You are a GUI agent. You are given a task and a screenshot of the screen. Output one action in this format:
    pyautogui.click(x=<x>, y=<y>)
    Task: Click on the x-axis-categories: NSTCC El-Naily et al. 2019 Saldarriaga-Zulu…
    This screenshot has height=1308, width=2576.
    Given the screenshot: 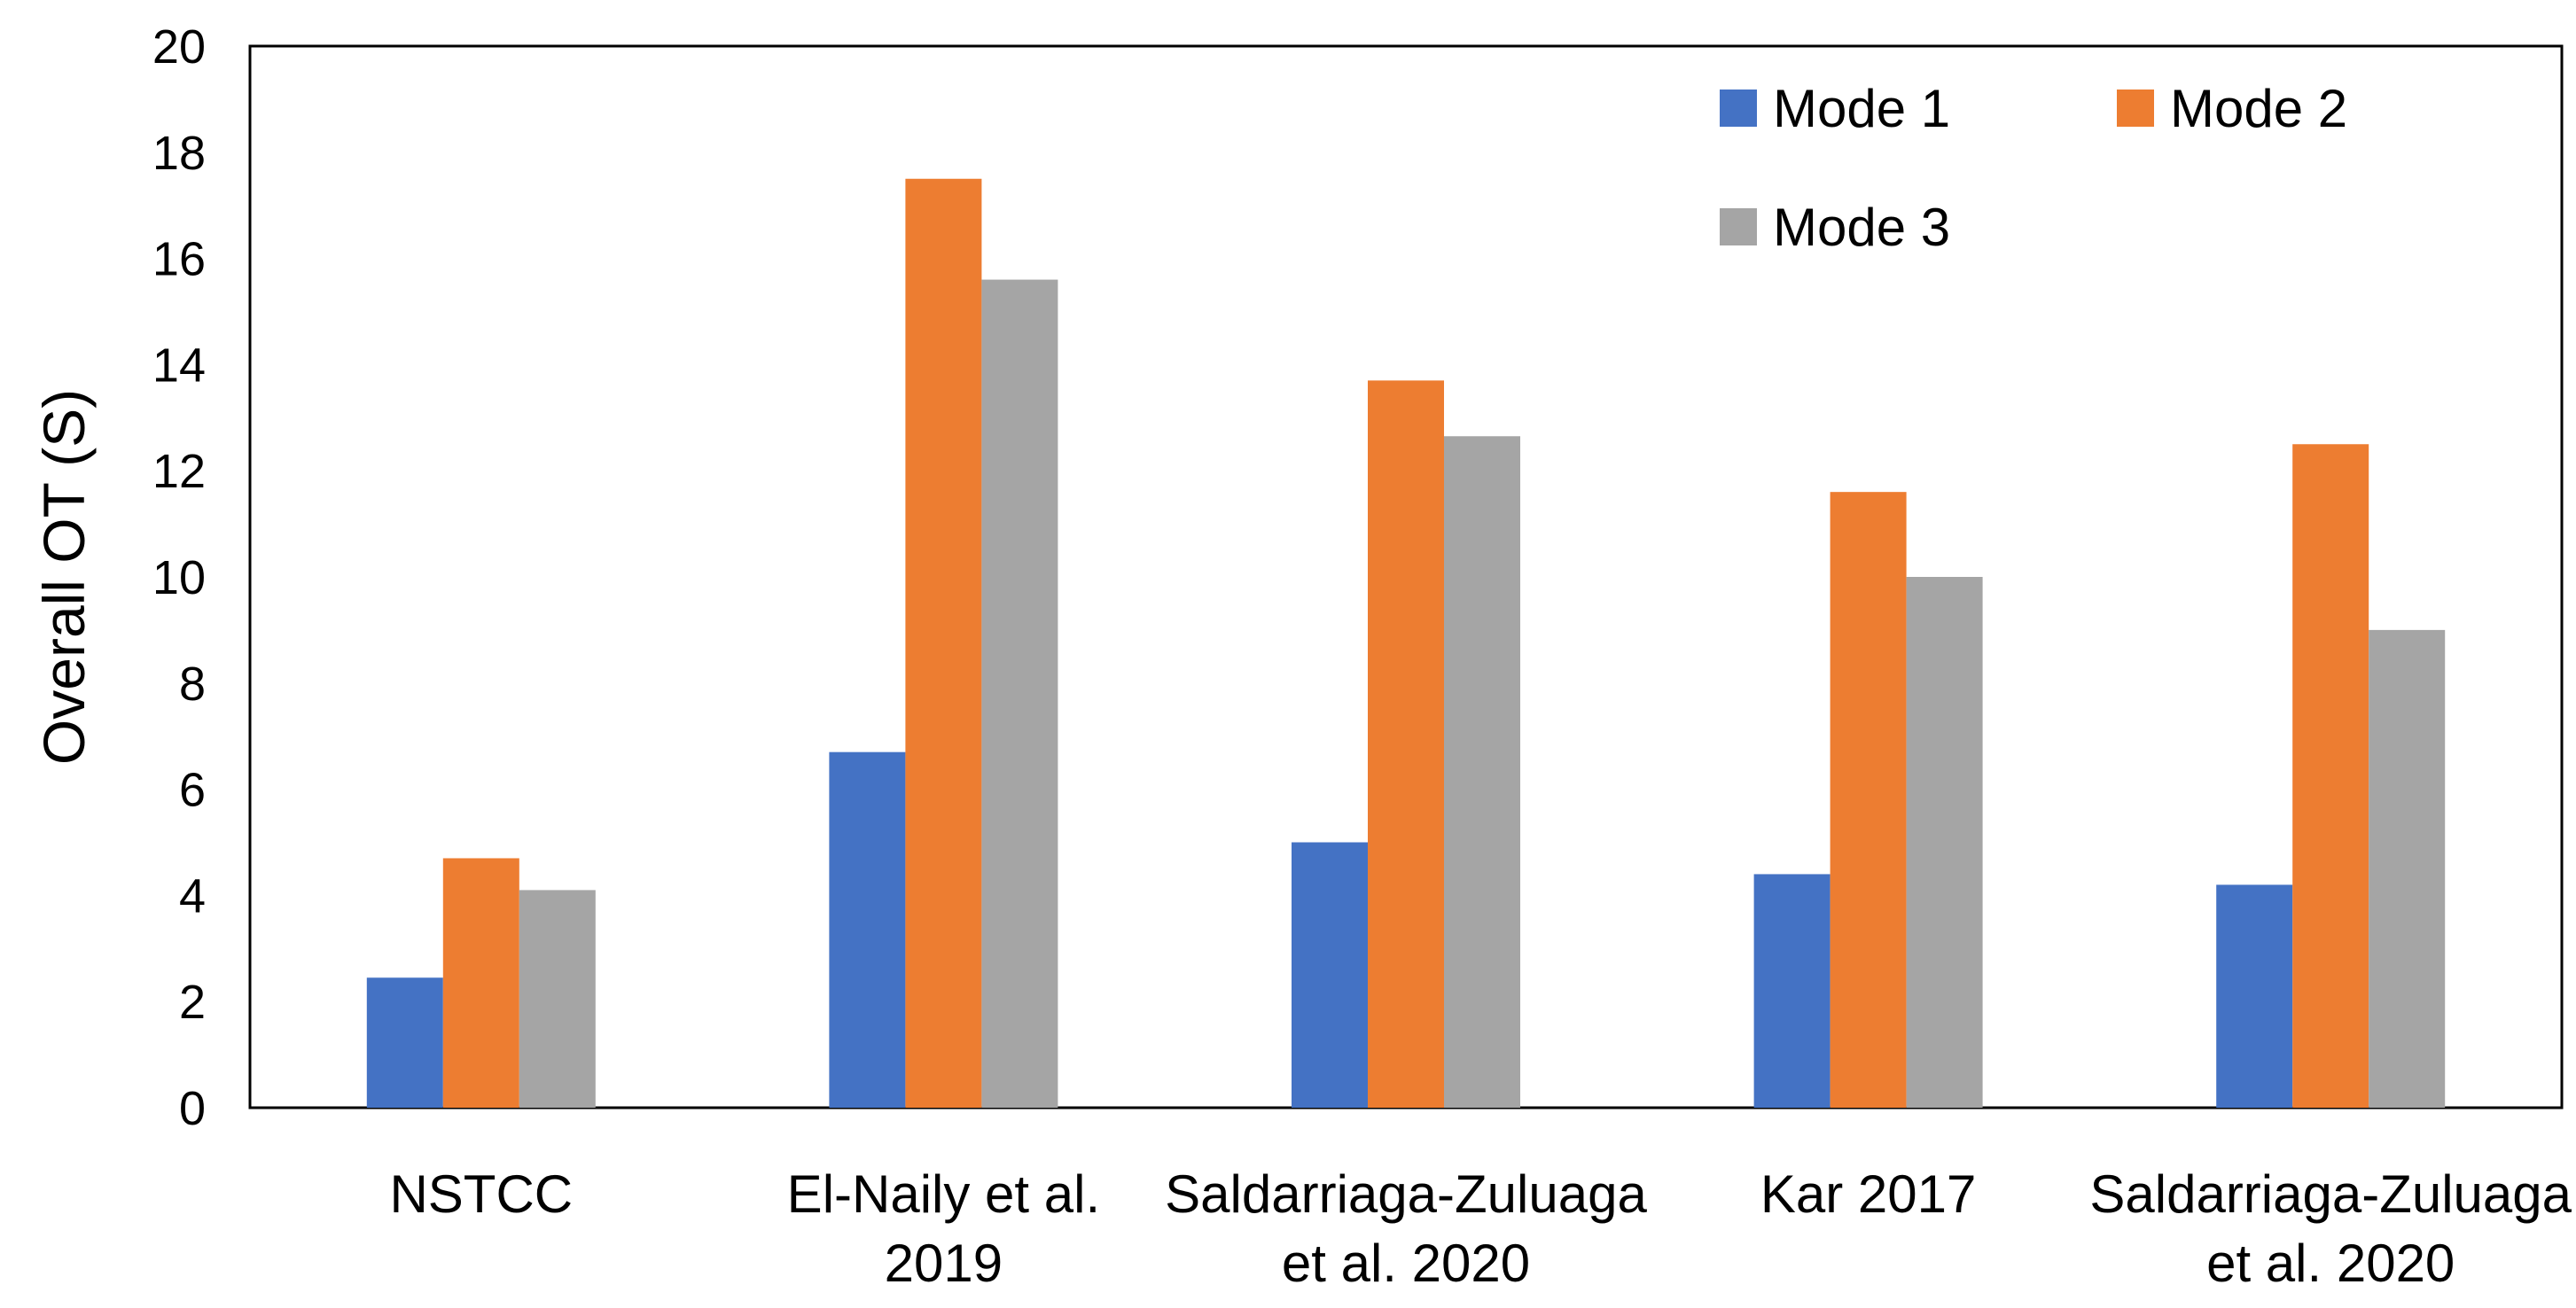 What is the action you would take?
    pyautogui.click(x=1480, y=1228)
    